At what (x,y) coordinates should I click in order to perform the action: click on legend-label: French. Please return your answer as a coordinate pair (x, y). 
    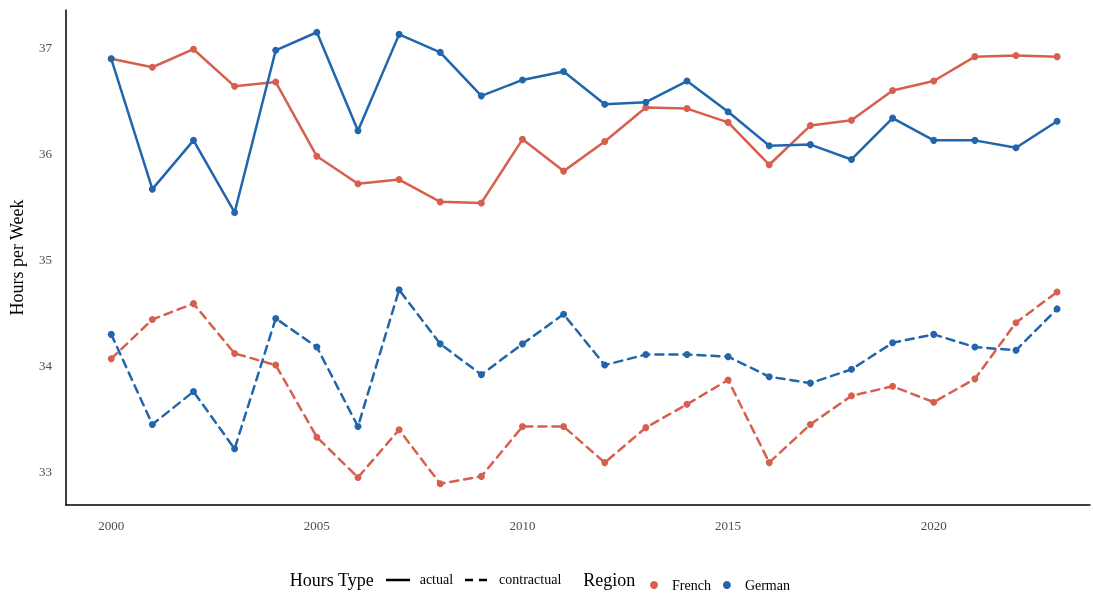
    Looking at the image, I should click on (691, 585).